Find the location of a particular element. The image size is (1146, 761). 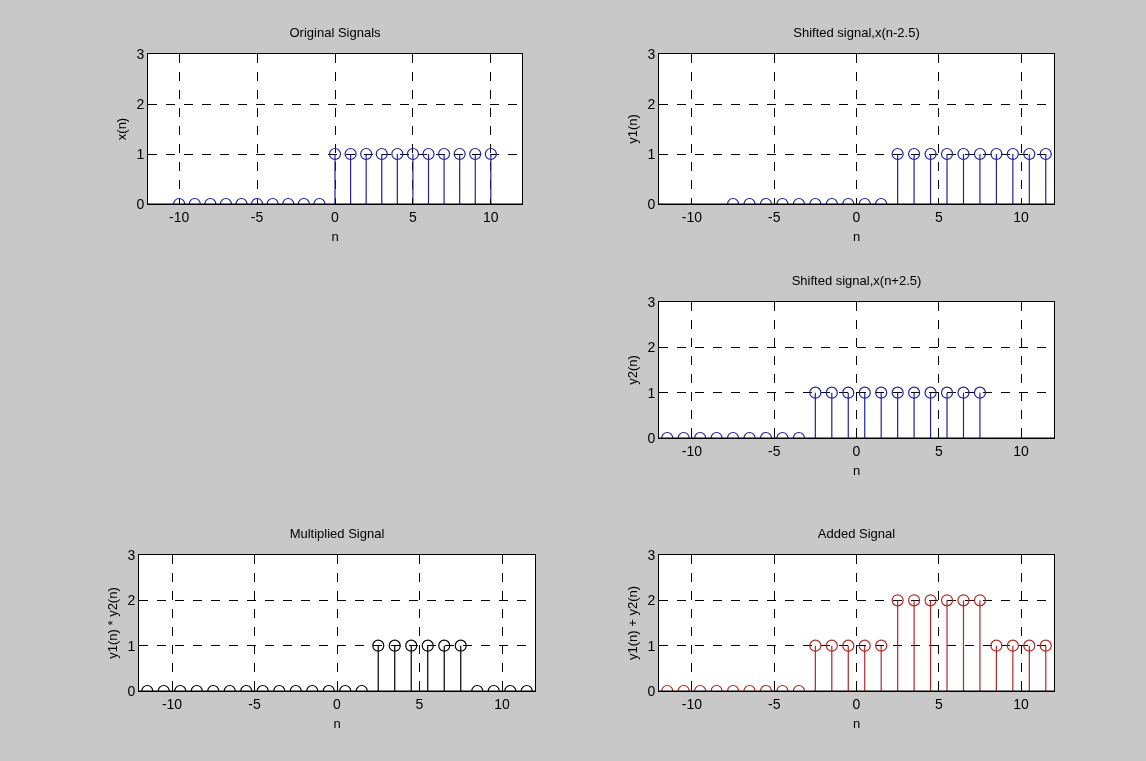

chart-title: Shifted signal,x(n-2.5) is located at coordinates (856, 33).